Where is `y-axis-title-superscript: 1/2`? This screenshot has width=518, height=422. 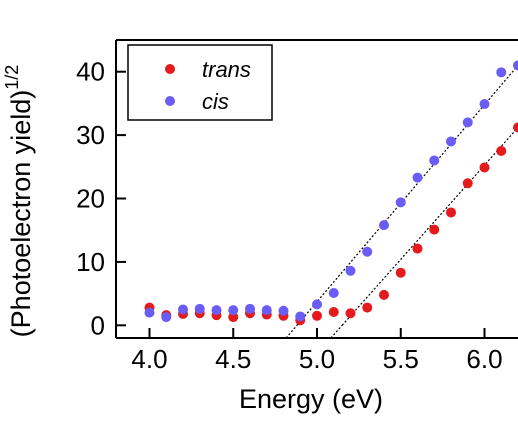 y-axis-title-superscript: 1/2 is located at coordinates (12, 77).